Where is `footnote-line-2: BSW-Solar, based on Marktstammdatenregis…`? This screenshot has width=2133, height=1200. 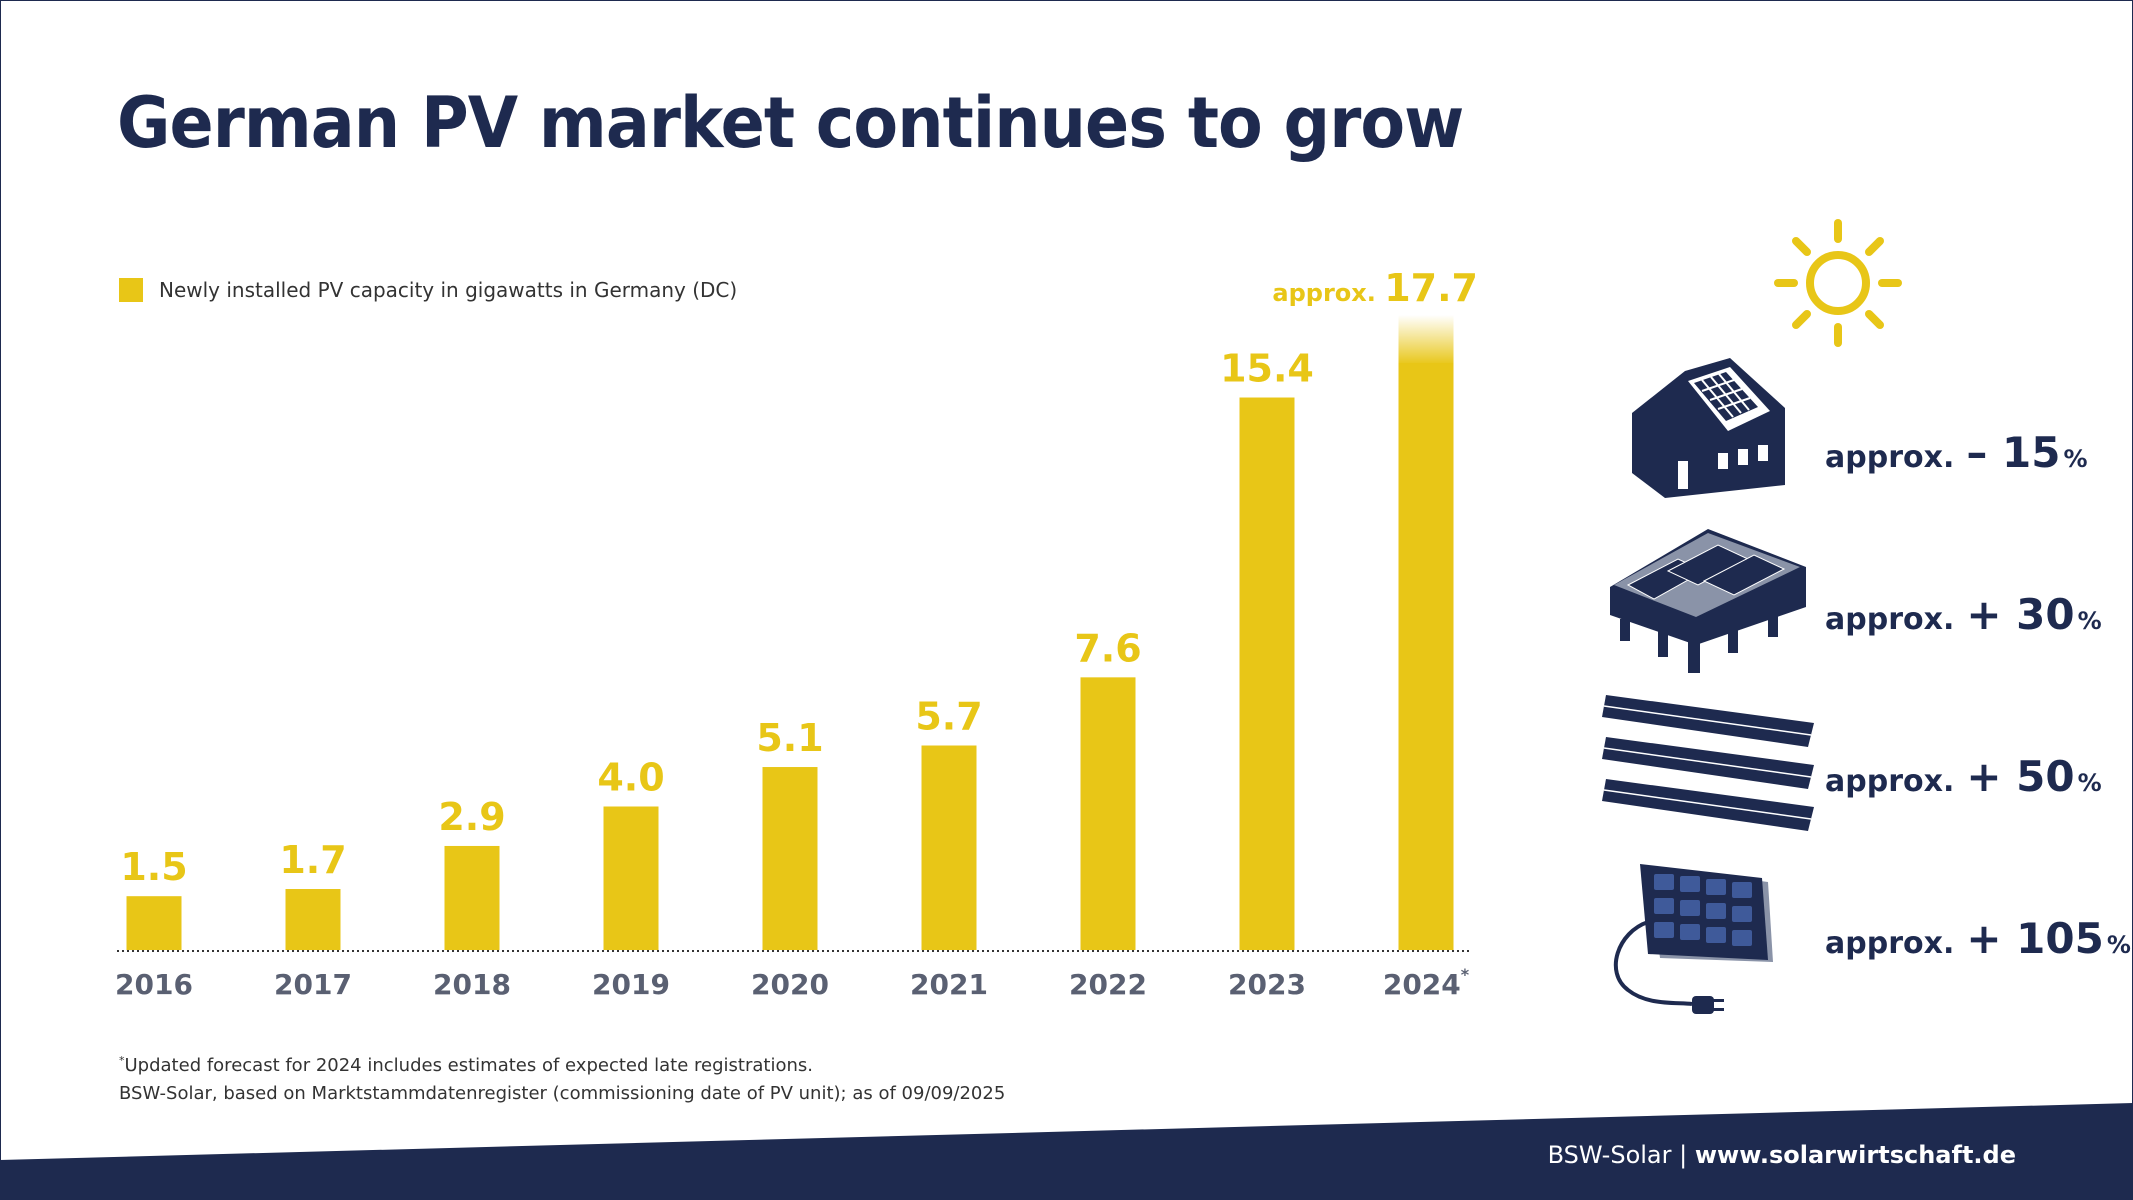 footnote-line-2: BSW-Solar, based on Marktstammdatenregis… is located at coordinates (562, 1093).